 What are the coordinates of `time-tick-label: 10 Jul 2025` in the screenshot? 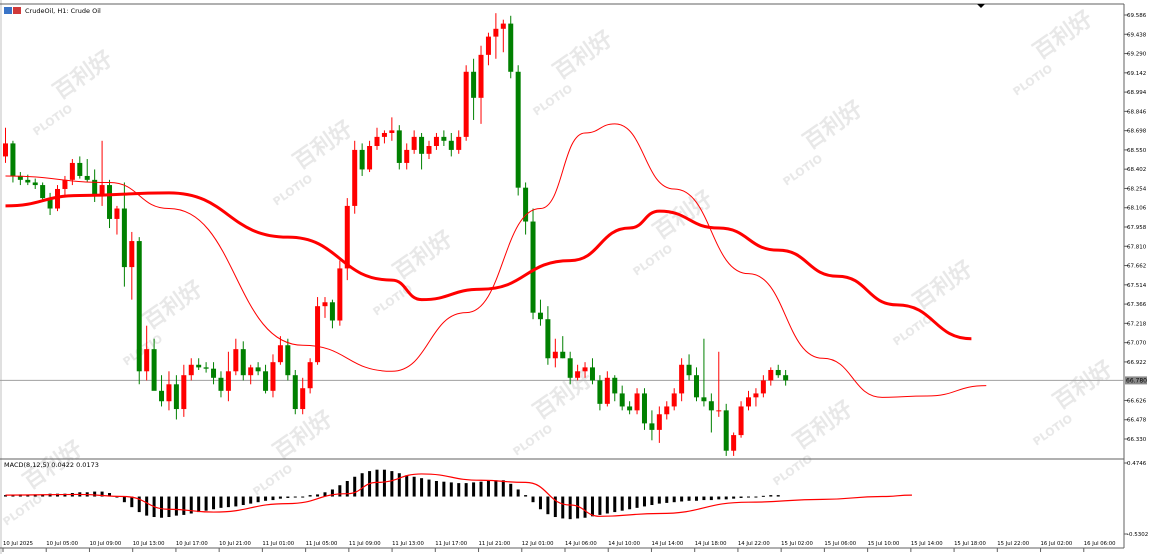 It's located at (18, 544).